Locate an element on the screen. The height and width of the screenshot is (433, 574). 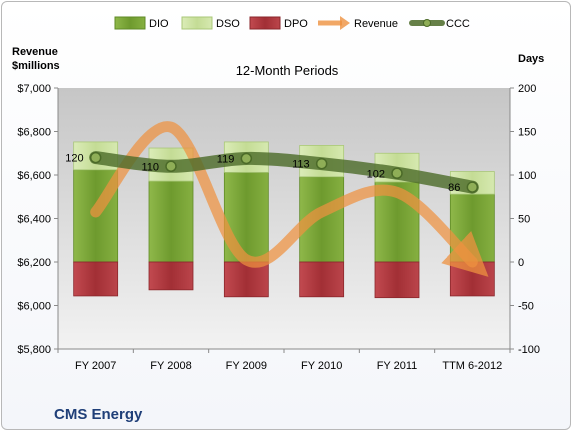
x-tick-label: TTM 6-2012 is located at coordinates (472, 366).